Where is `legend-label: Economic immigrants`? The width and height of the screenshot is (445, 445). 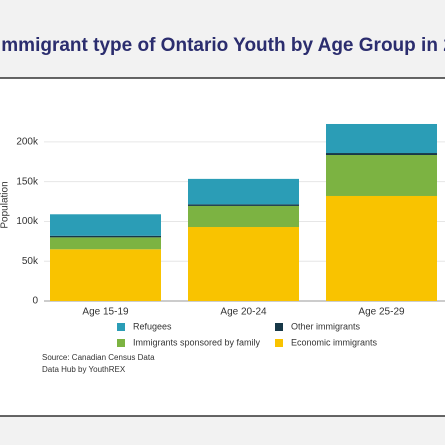 legend-label: Economic immigrants is located at coordinates (334, 342).